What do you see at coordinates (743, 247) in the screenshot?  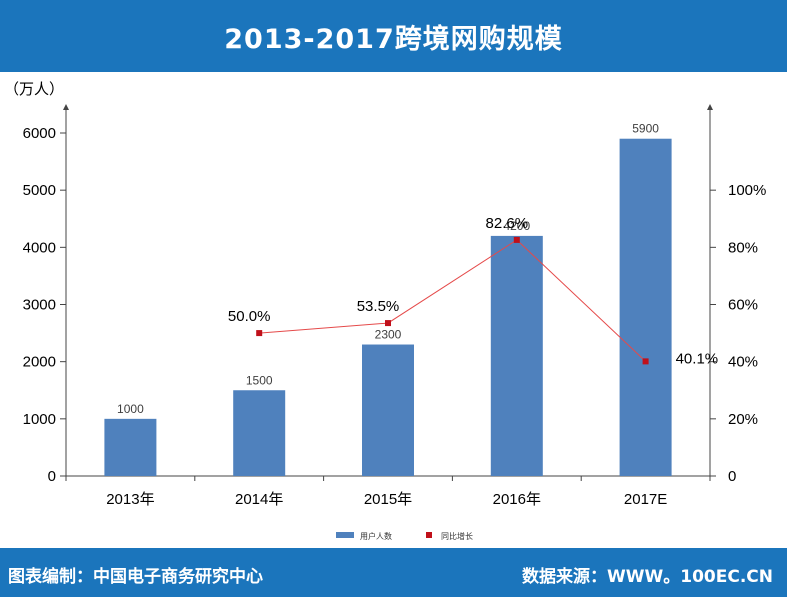 I see `y2-tick-label: 80%` at bounding box center [743, 247].